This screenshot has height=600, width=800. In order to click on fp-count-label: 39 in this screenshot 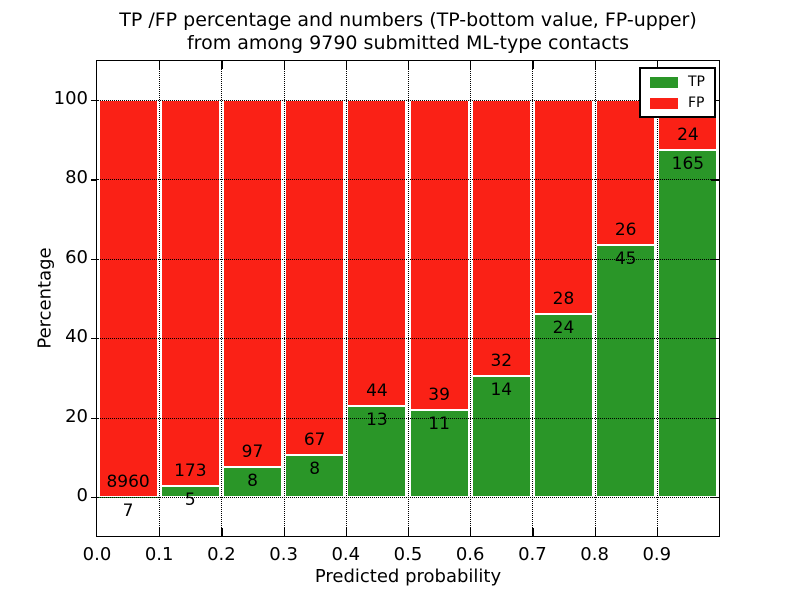, I will do `click(439, 394)`.